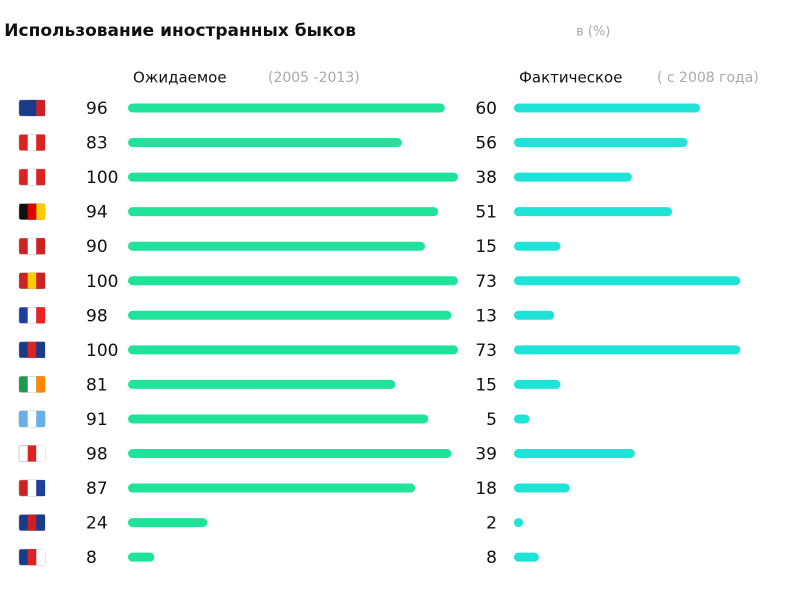 The width and height of the screenshot is (797, 589). I want to click on value-label: 5, so click(491, 420).